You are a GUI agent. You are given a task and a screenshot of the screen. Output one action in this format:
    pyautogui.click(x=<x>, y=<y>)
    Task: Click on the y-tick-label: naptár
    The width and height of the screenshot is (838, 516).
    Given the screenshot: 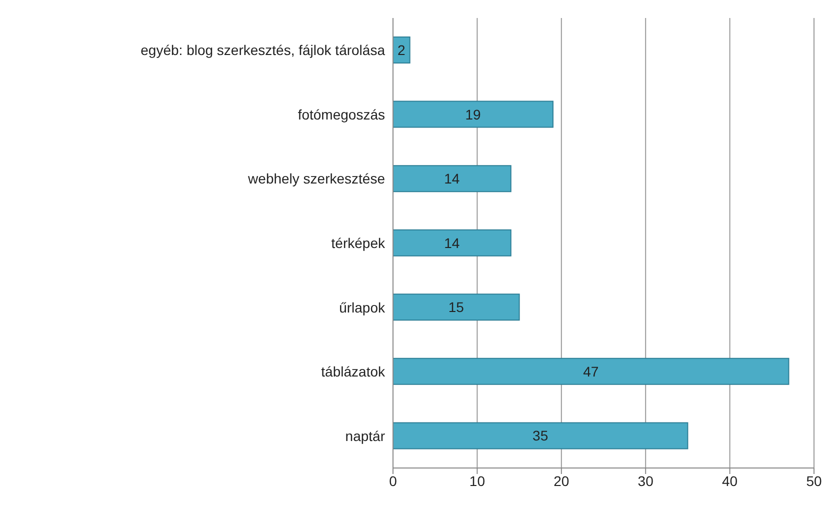 What is the action you would take?
    pyautogui.click(x=365, y=436)
    